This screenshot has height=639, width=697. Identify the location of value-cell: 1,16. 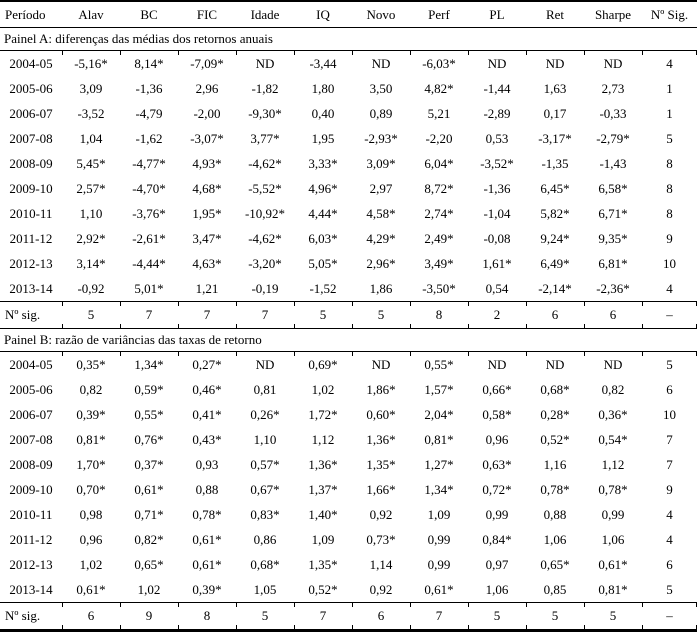
(555, 464).